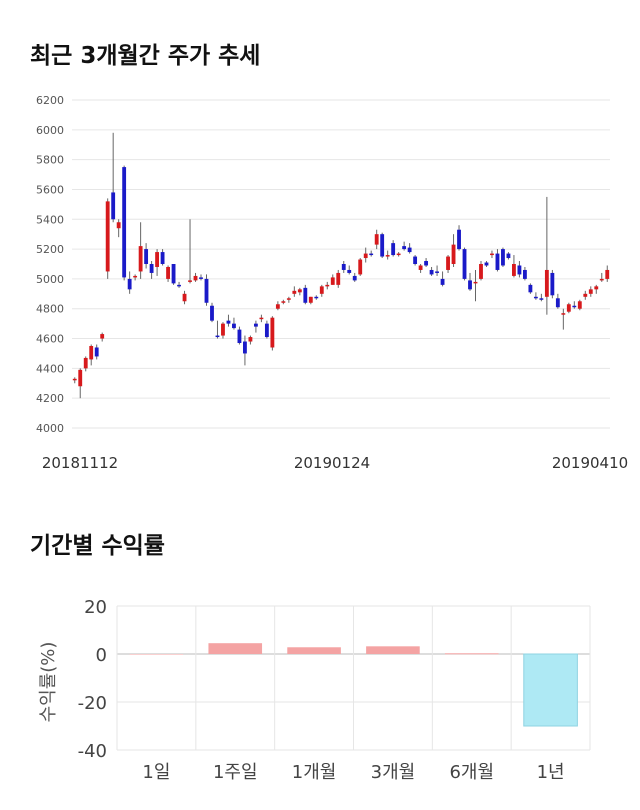  I want to click on y-tick-label: 5600, so click(50, 189).